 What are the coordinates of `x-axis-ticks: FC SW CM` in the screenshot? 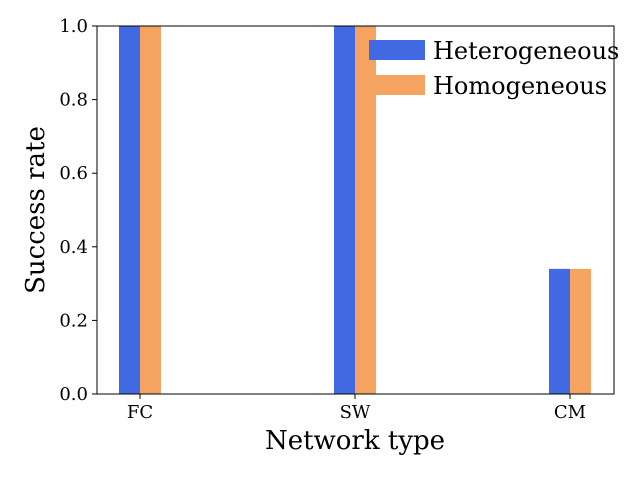 It's located at (356, 408).